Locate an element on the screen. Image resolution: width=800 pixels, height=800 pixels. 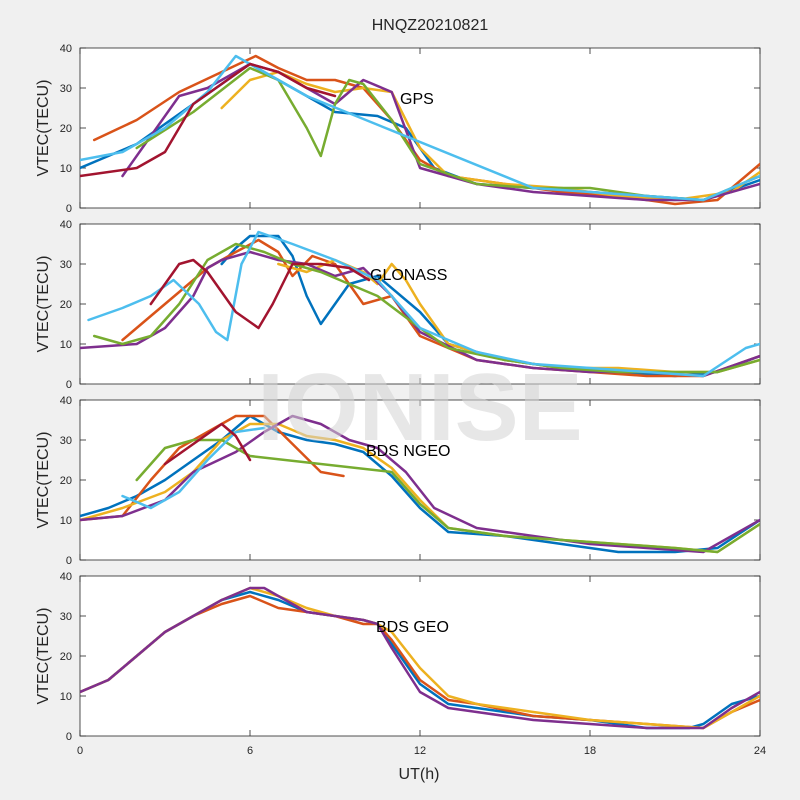
x-axis-label: UT(h) is located at coordinates (419, 774).